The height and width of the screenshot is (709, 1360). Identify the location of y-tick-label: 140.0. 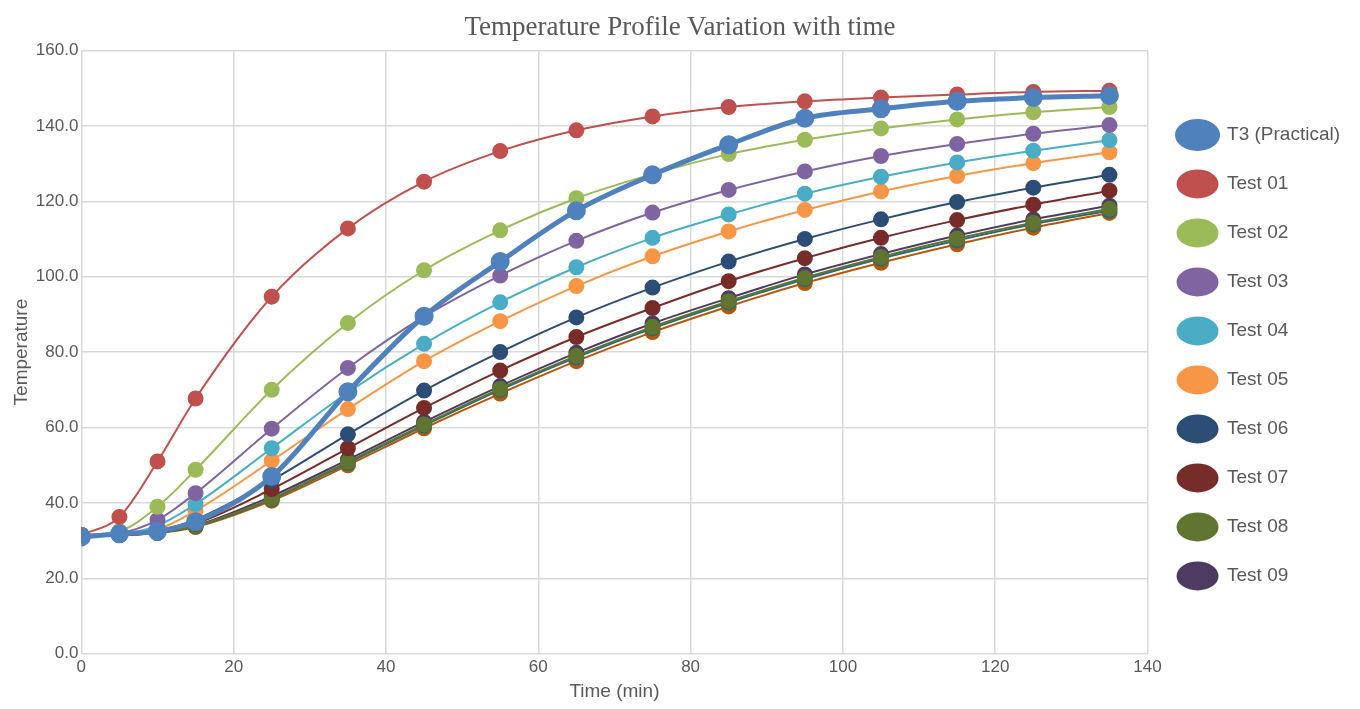
(57, 125).